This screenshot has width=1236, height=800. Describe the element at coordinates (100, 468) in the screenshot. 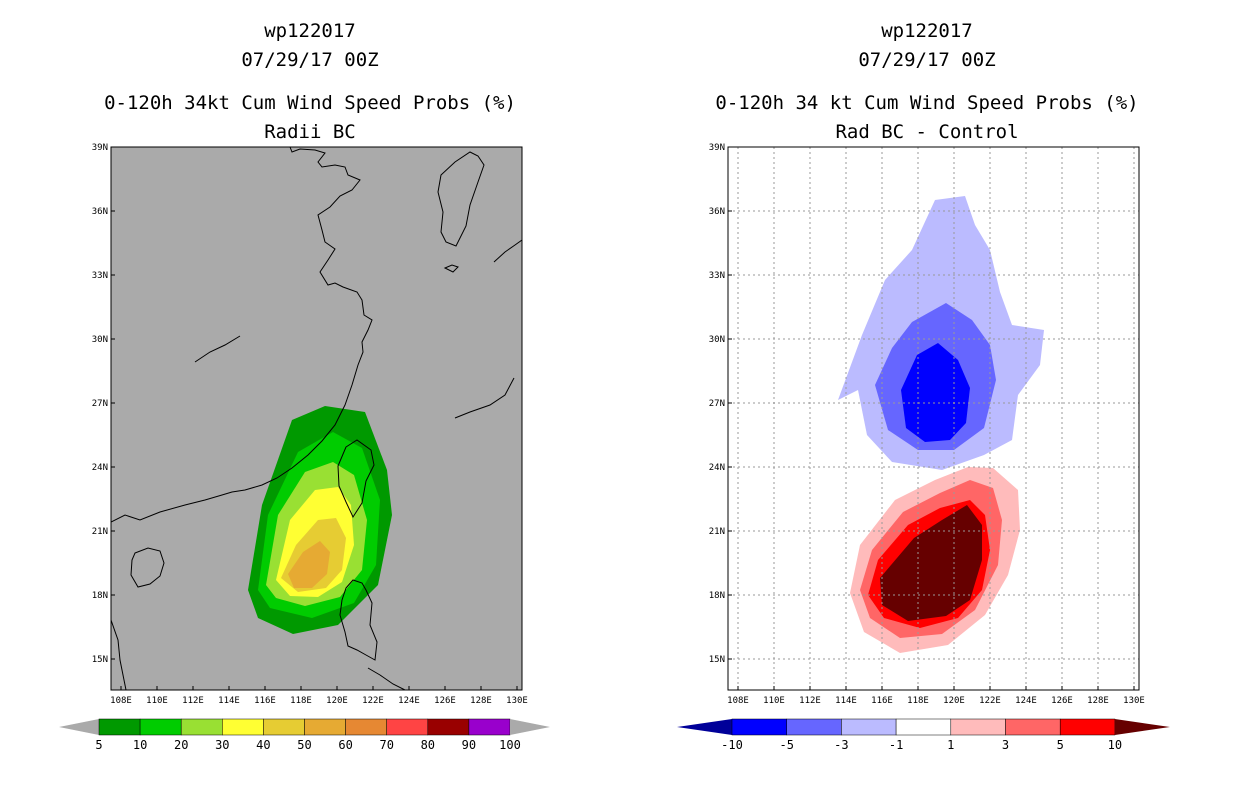

I see `left-lat-label-24N: 24N` at that location.